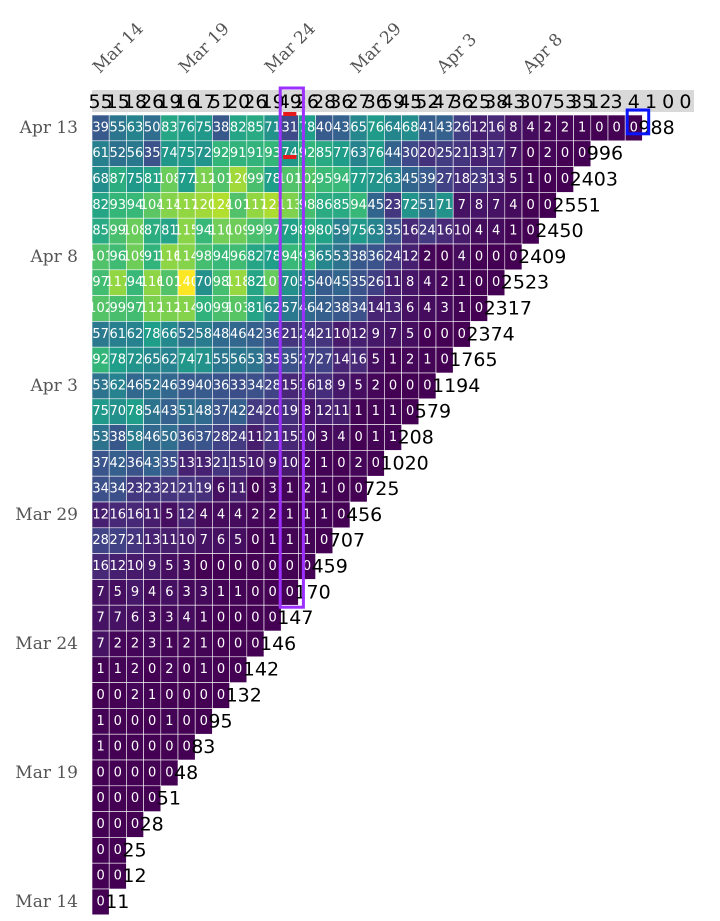  I want to click on y-tick-label: Mar 24, so click(46, 644).